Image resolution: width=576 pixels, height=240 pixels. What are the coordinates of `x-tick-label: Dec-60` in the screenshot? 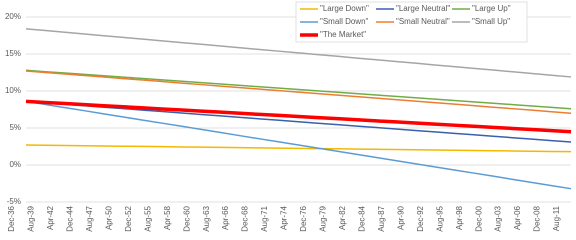 It's located at (186, 218).